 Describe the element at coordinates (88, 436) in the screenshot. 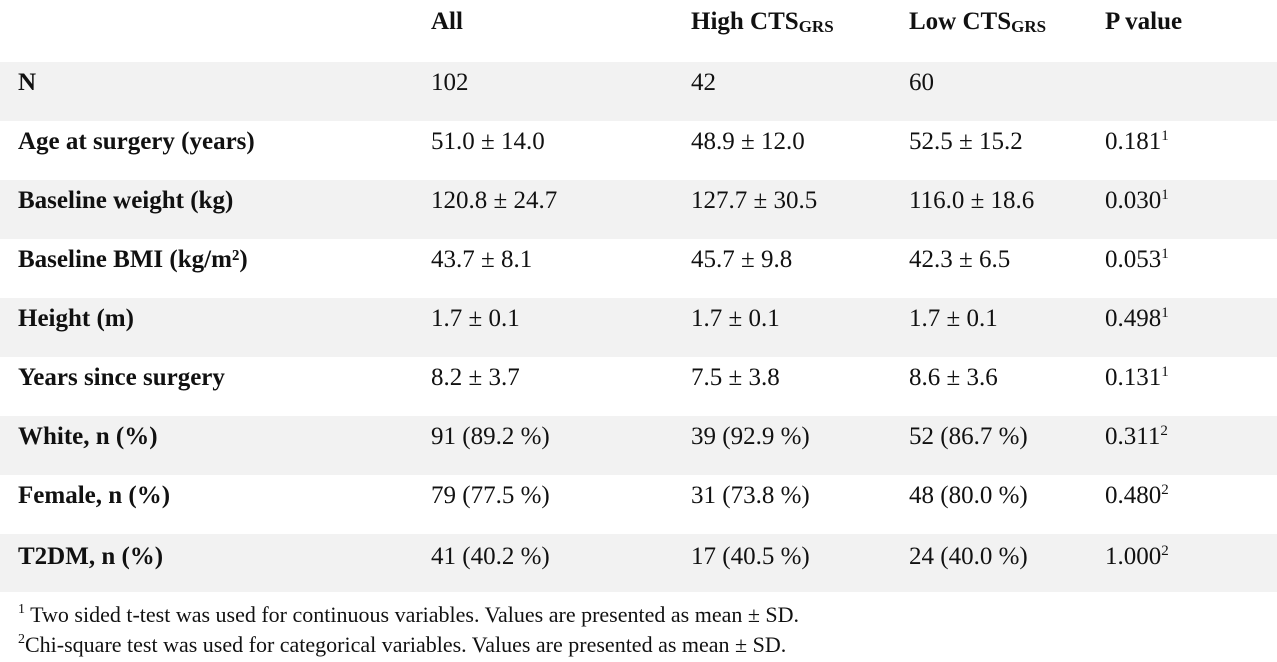

I see `row-label: White, n (%)` at that location.